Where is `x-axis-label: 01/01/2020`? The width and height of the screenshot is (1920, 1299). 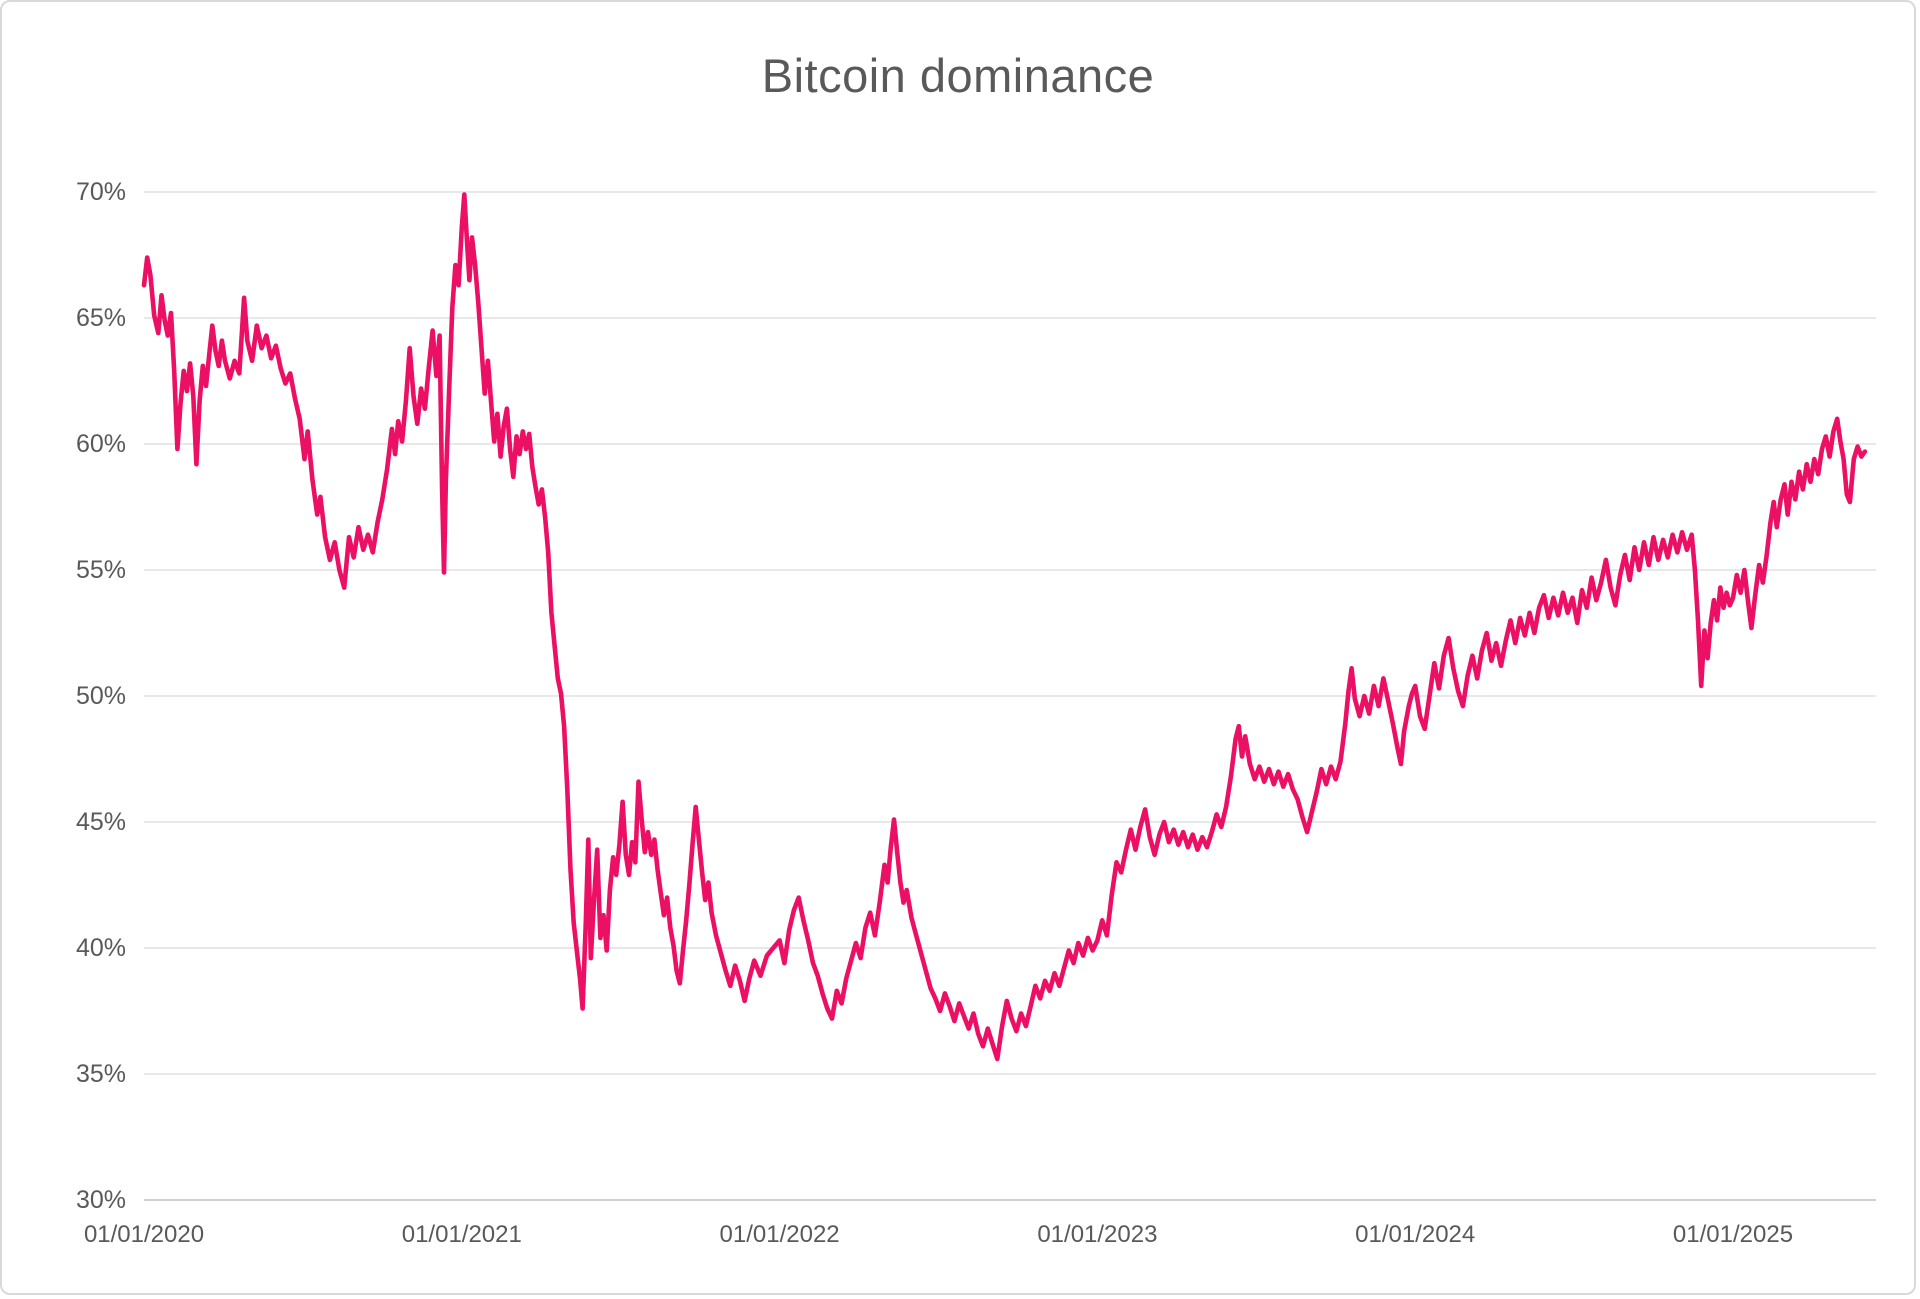 x-axis-label: 01/01/2020 is located at coordinates (144, 1234).